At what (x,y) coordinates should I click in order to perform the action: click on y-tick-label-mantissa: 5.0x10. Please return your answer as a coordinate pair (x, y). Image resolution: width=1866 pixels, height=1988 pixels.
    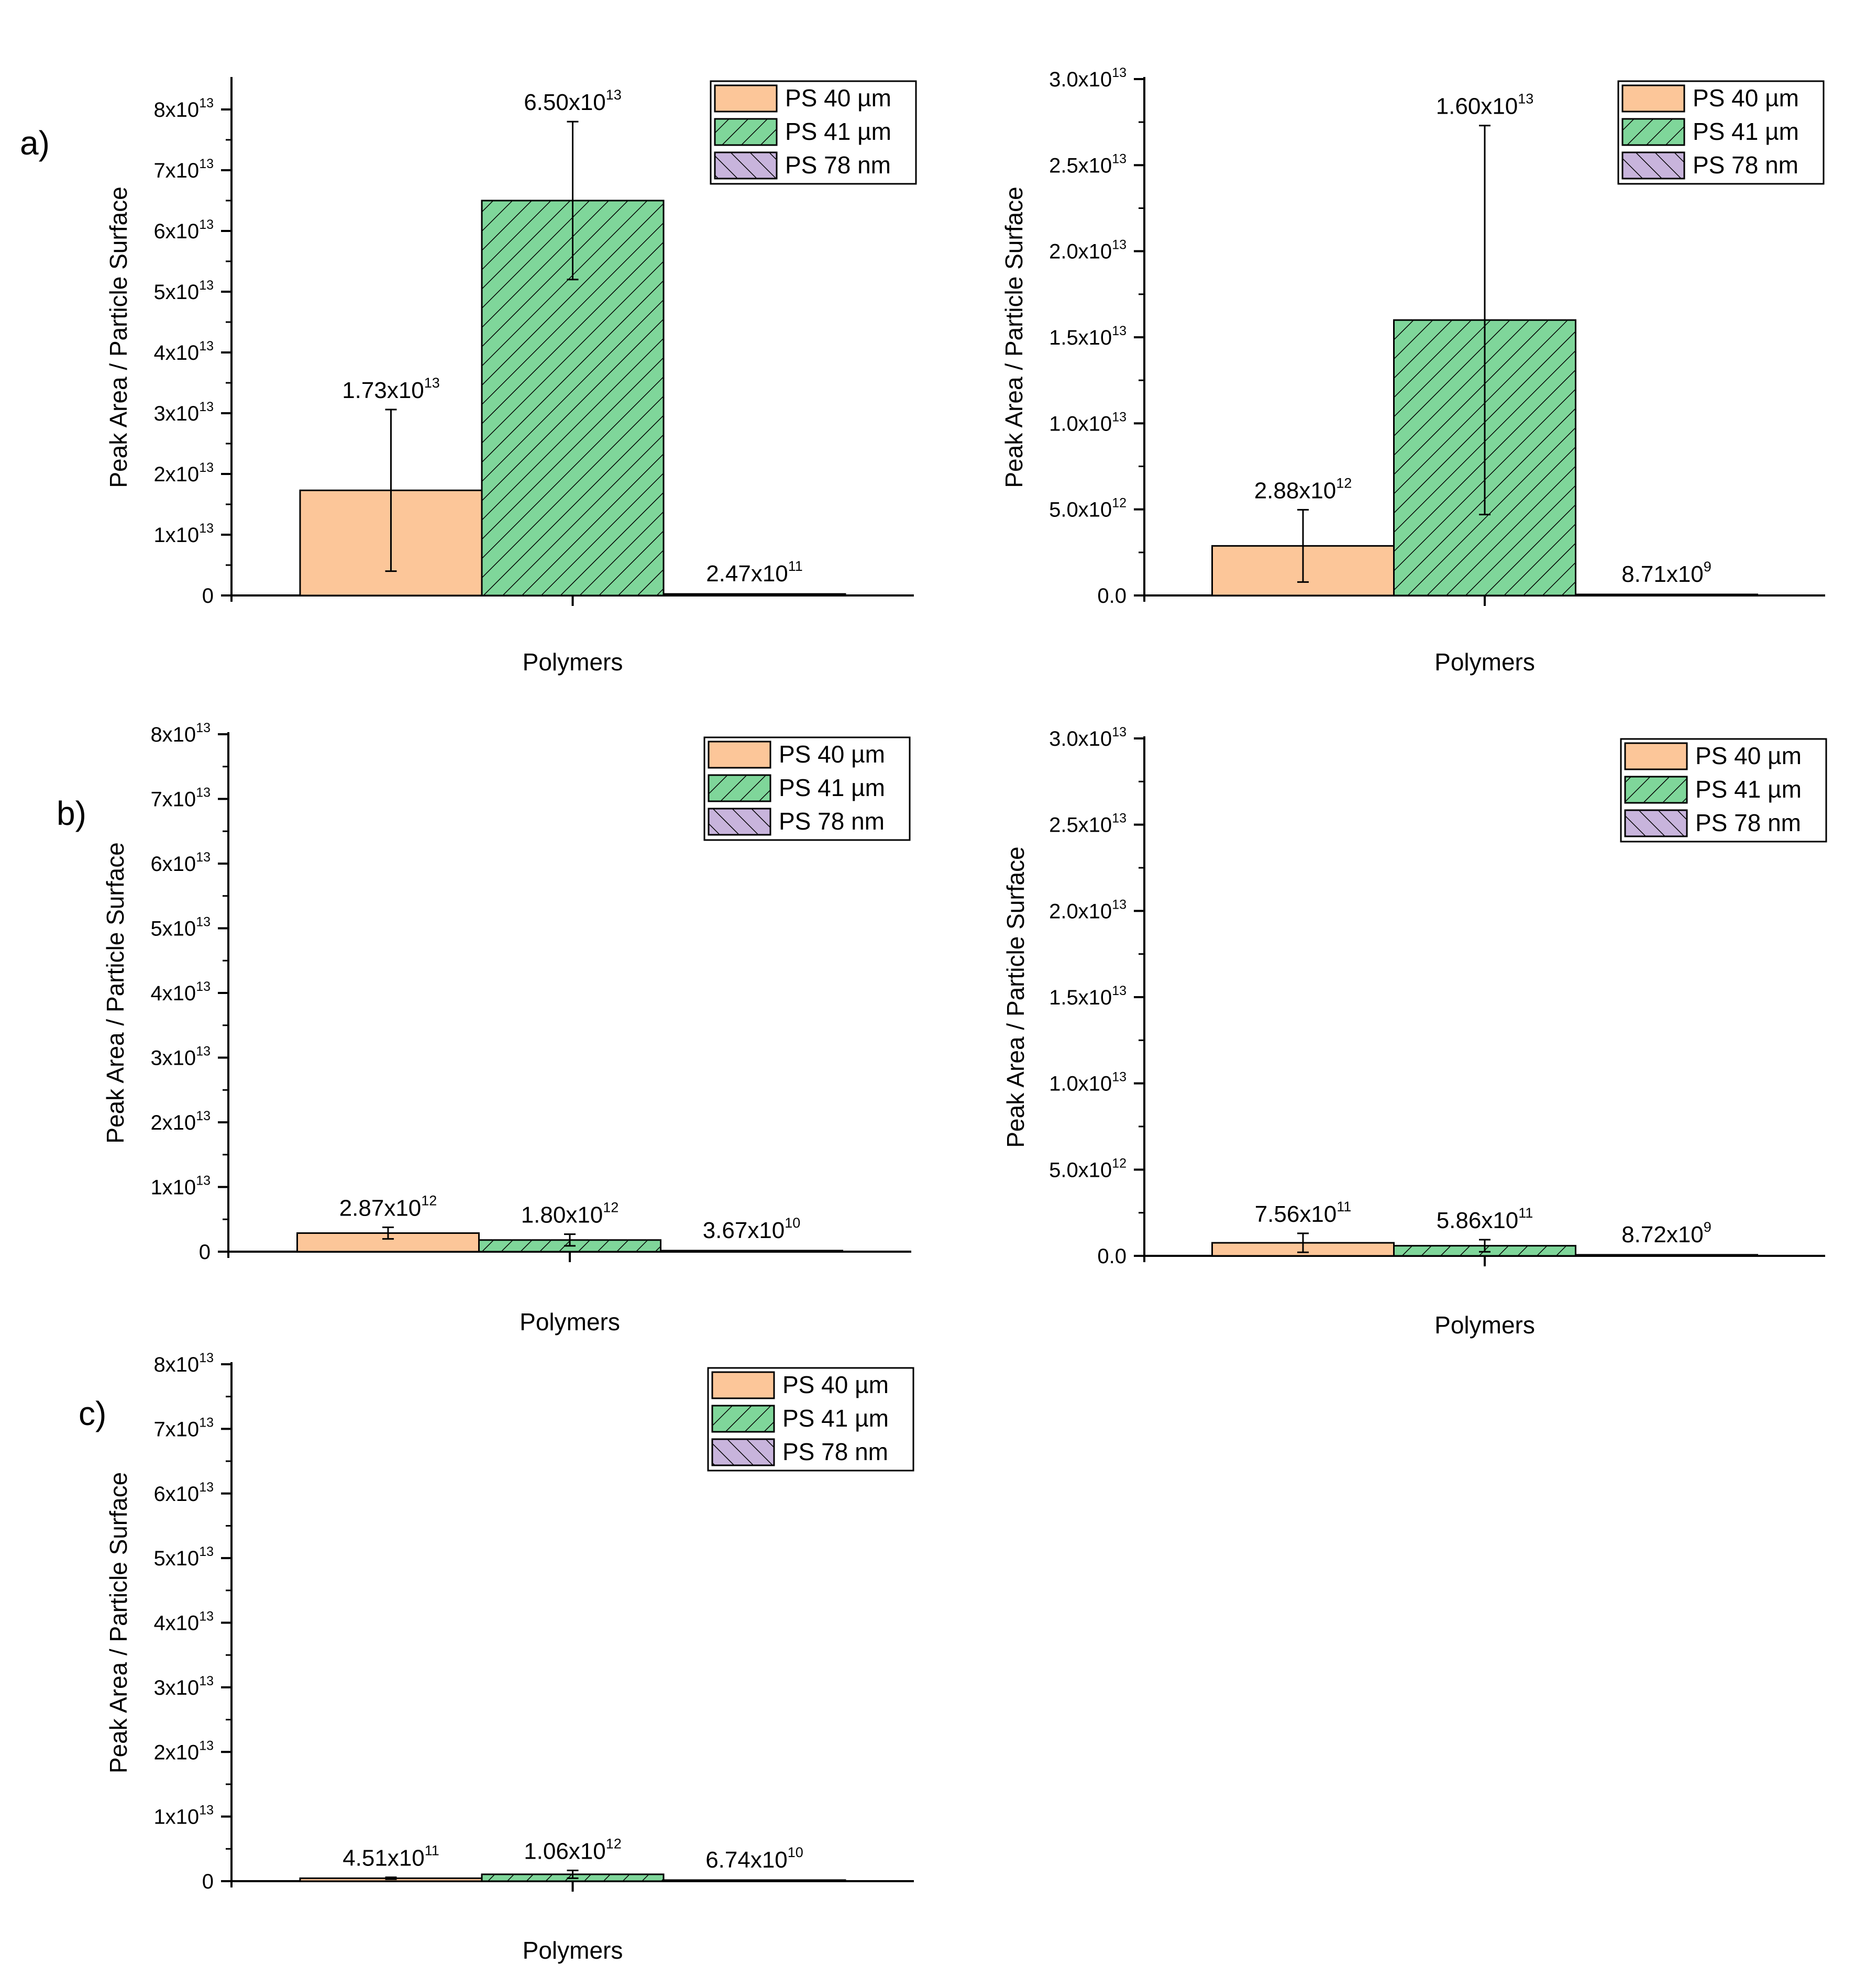
    Looking at the image, I should click on (1080, 1170).